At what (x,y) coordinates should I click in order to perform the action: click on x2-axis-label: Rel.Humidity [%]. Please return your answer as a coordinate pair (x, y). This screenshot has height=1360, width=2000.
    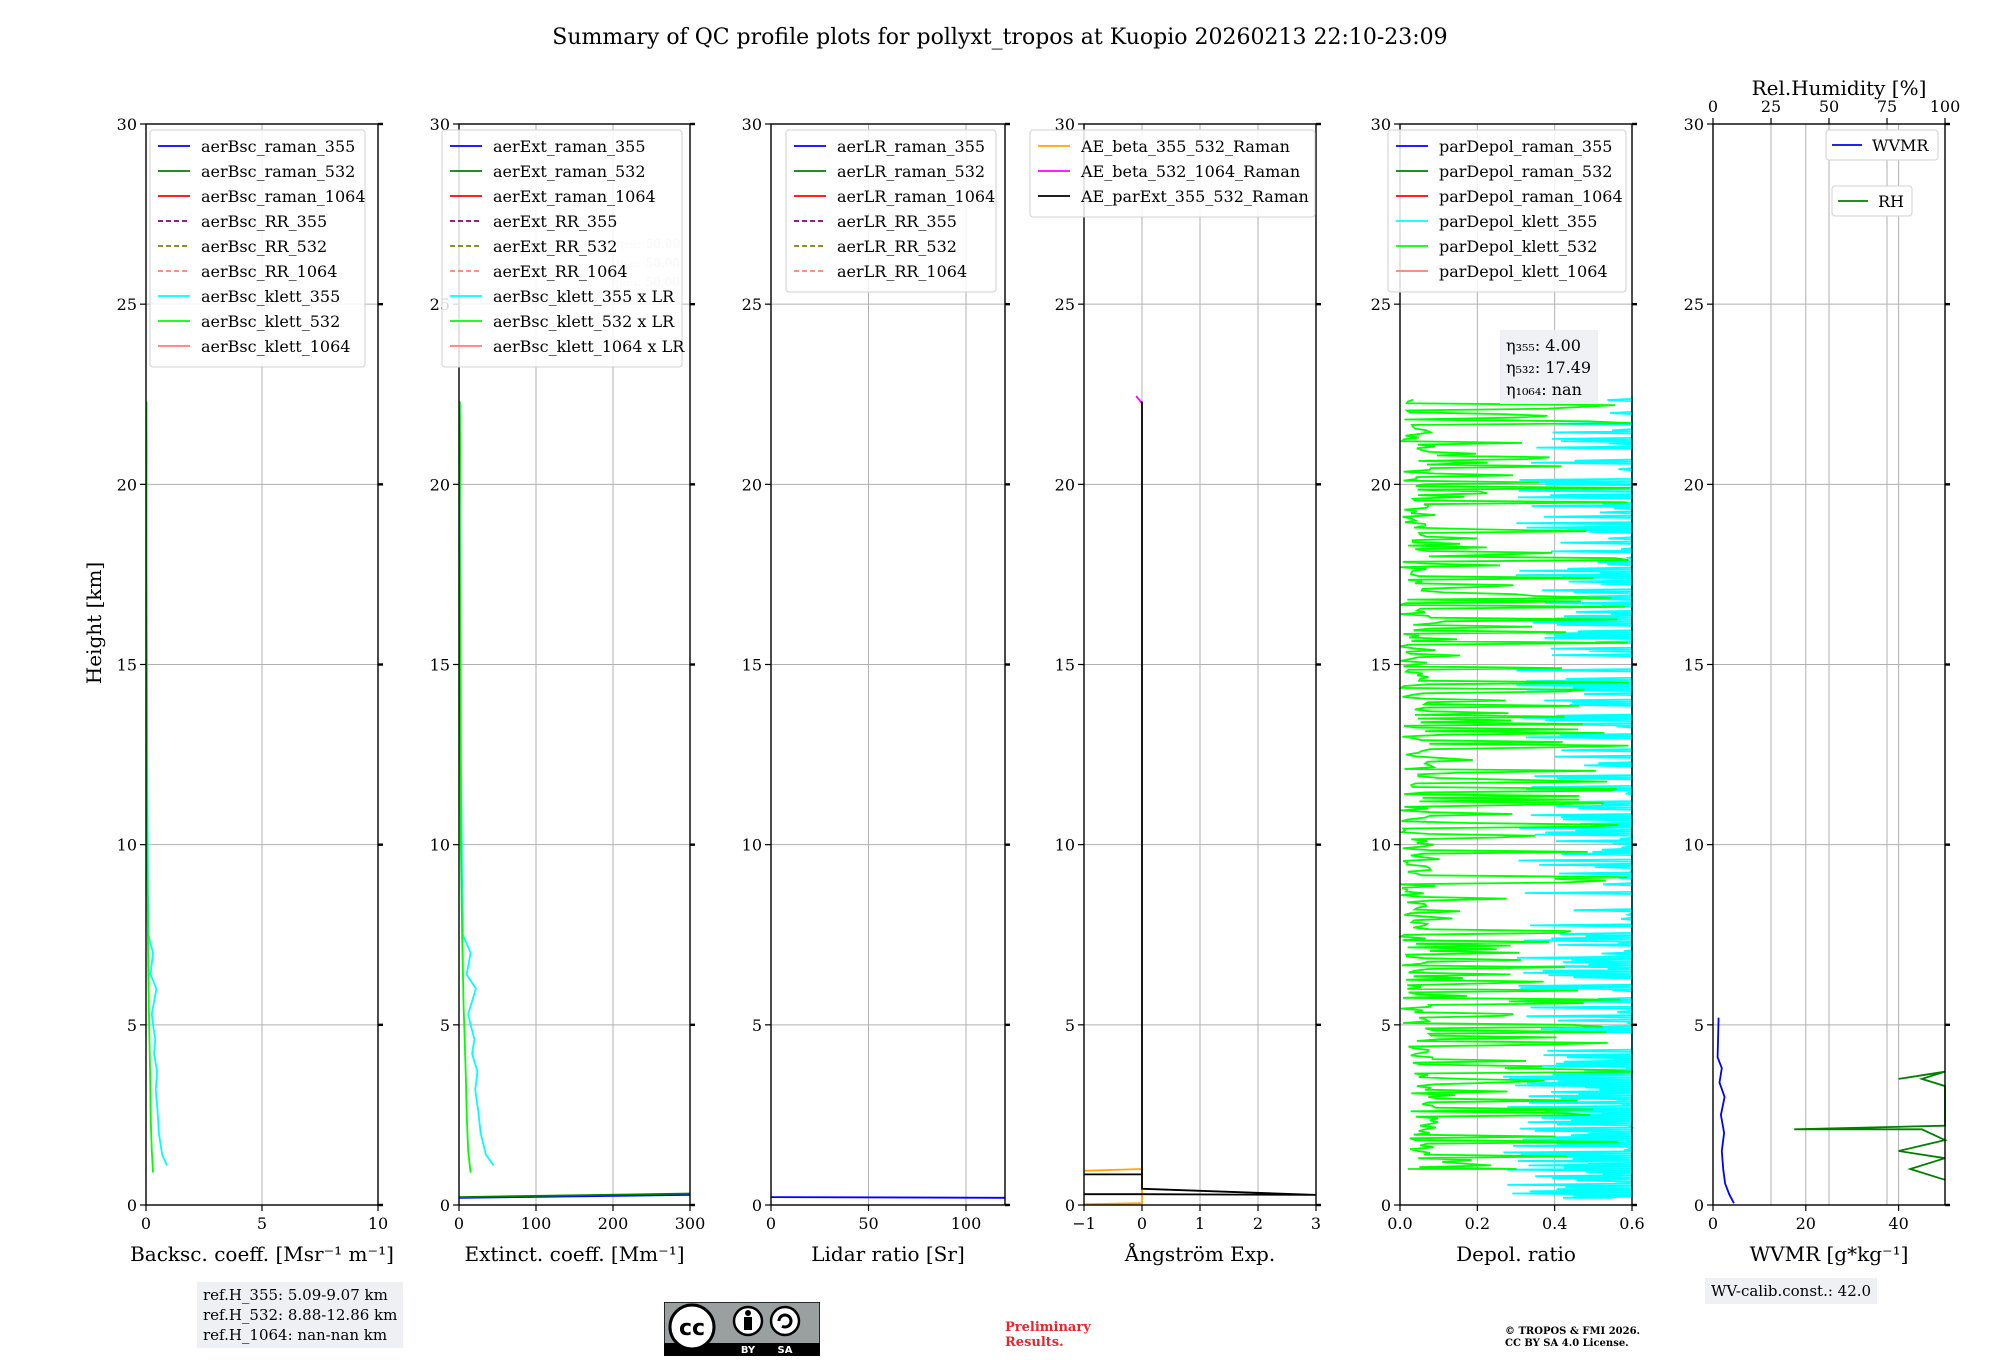
    Looking at the image, I should click on (1839, 88).